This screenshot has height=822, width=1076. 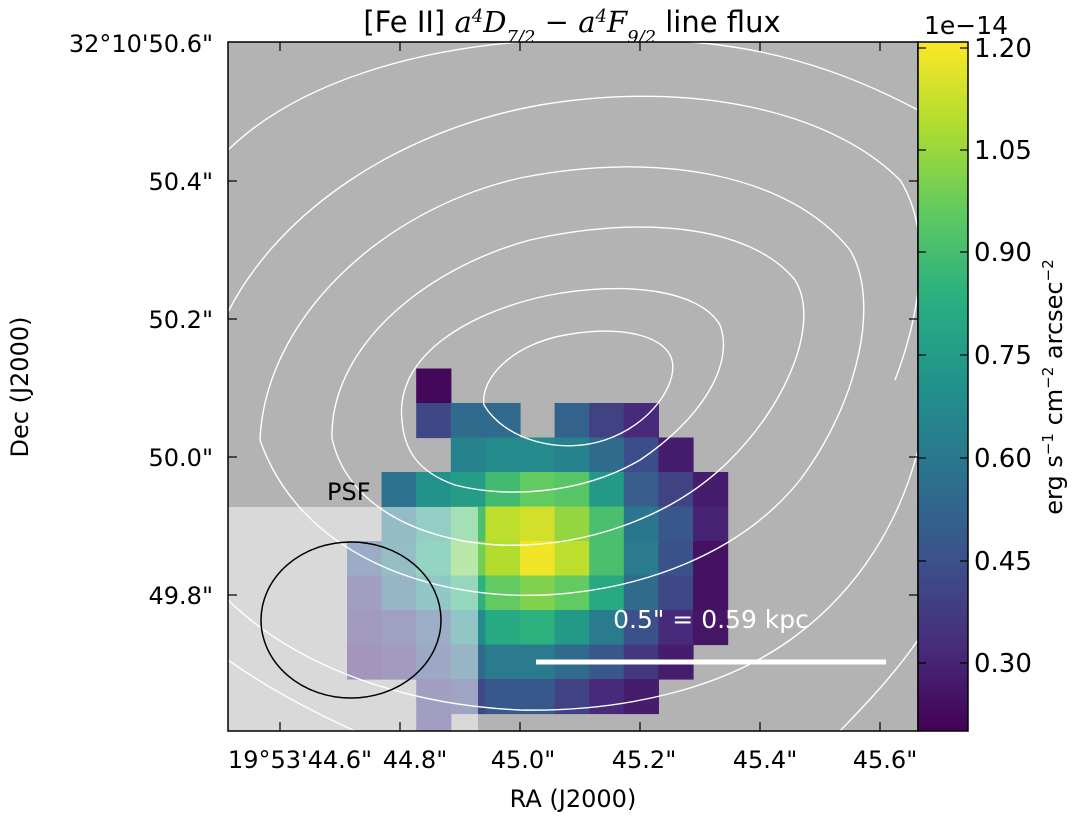 I want to click on colorbar-gradient, so click(x=943, y=386).